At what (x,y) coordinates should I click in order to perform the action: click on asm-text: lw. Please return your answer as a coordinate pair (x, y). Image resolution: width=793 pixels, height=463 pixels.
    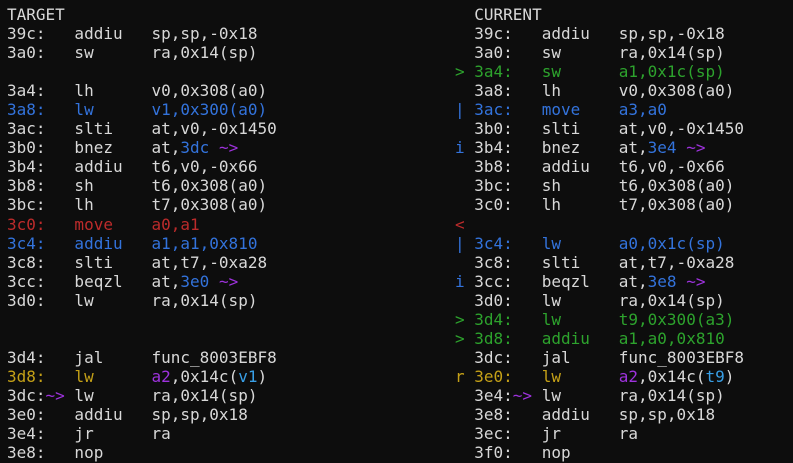
    Looking at the image, I should click on (84, 376).